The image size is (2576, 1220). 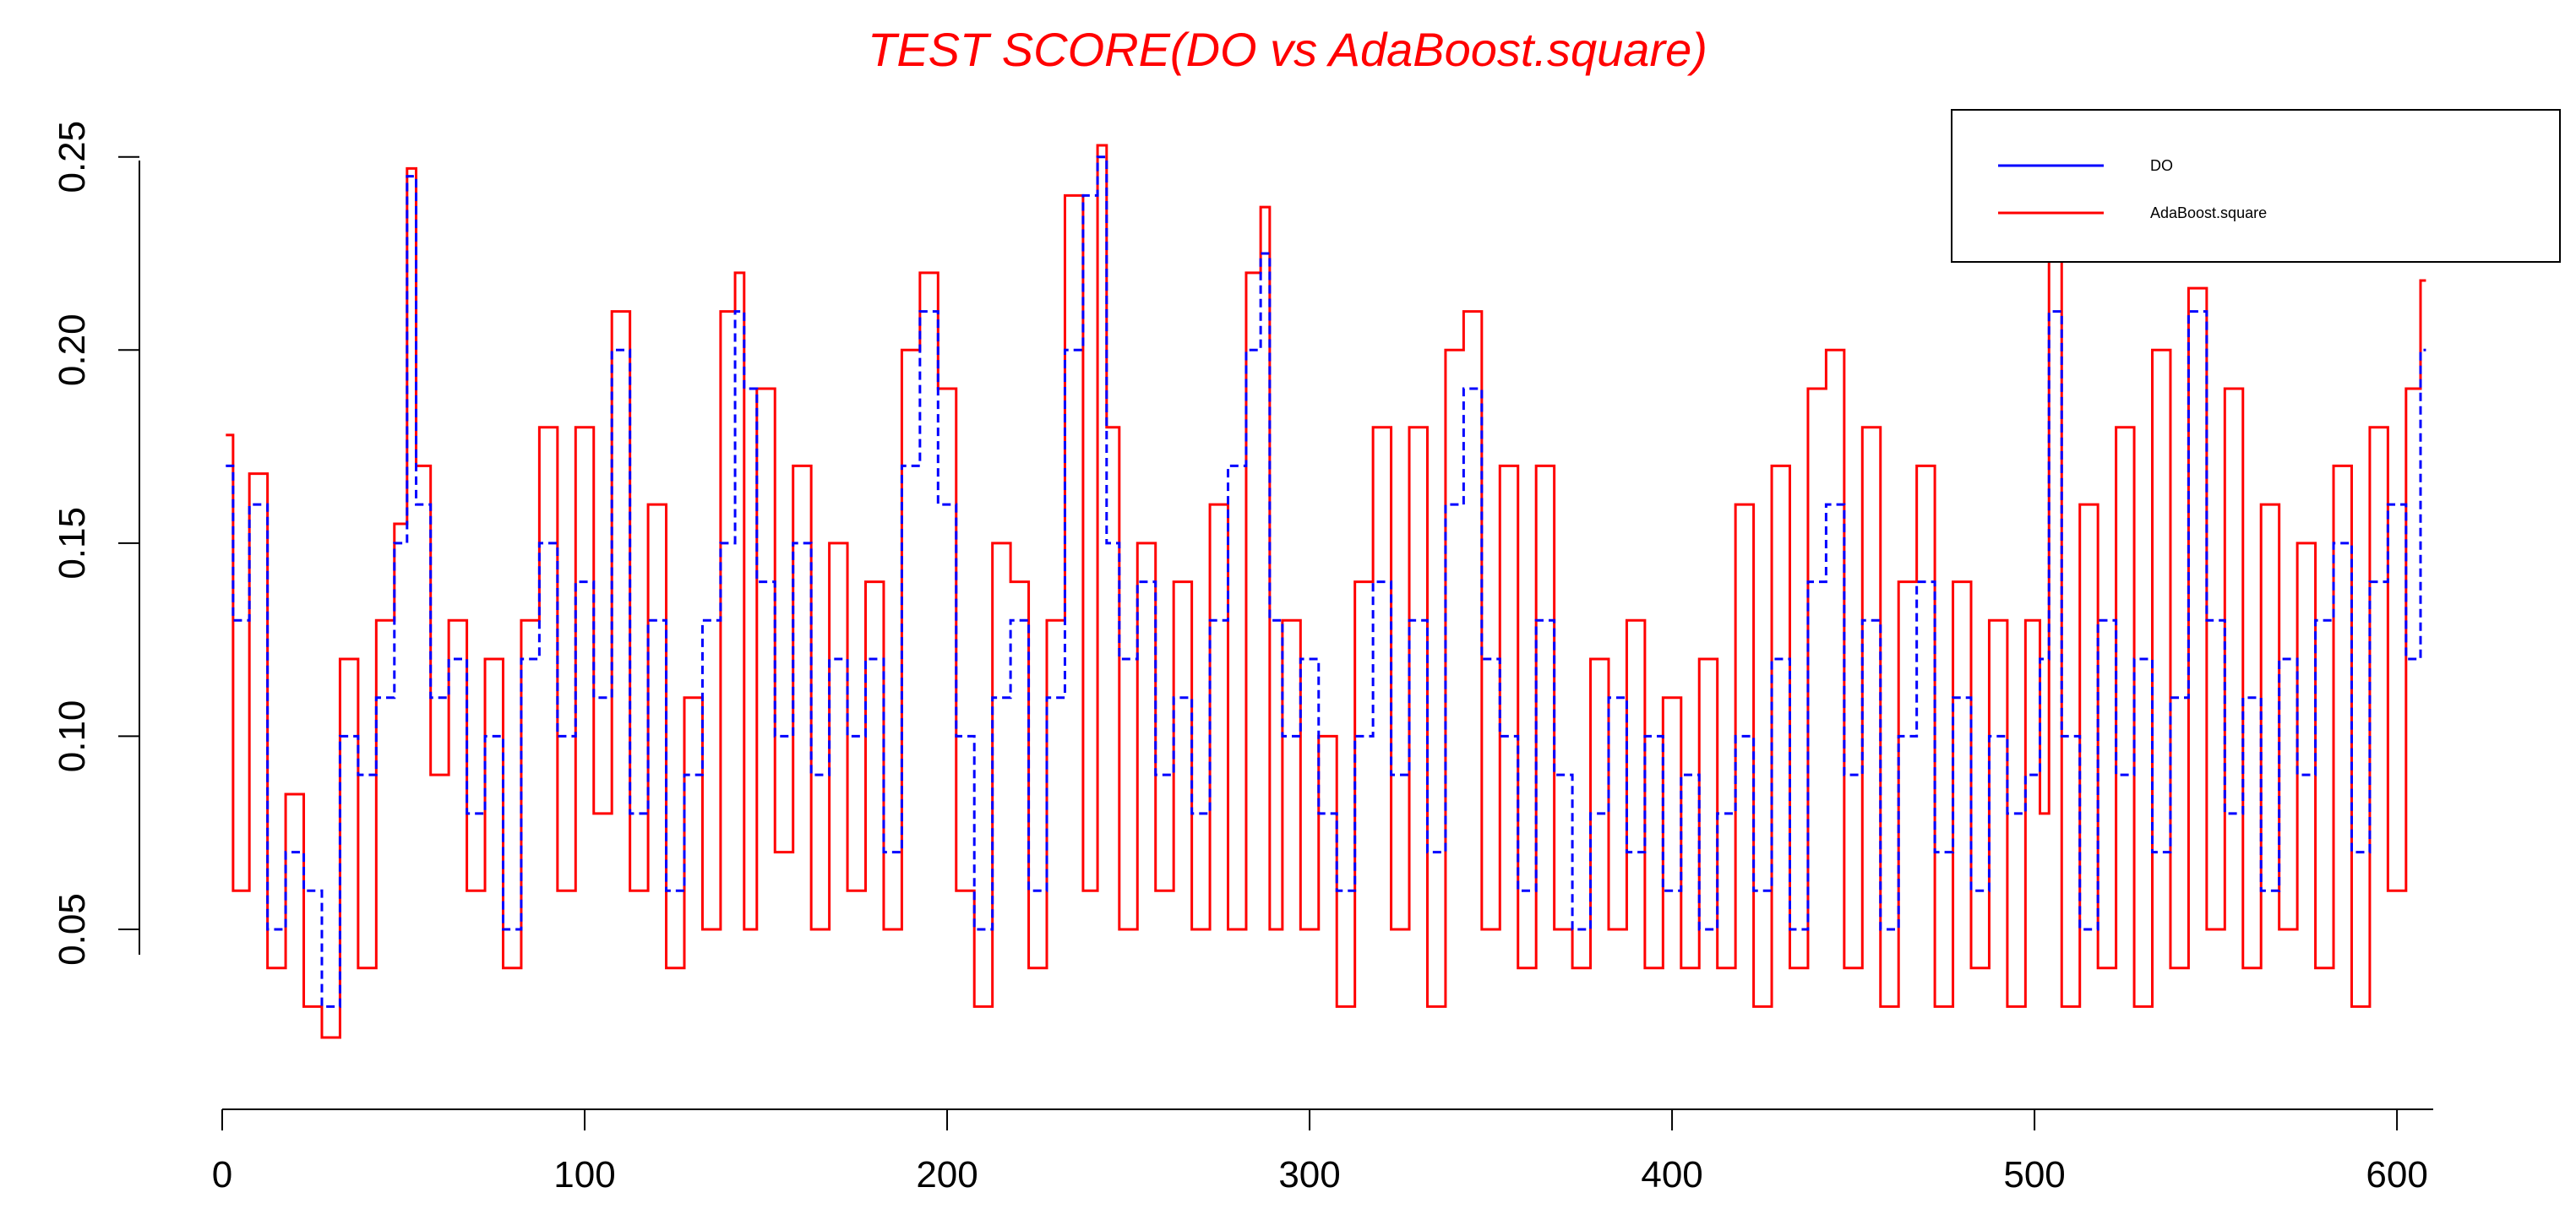 What do you see at coordinates (1671, 1174) in the screenshot?
I see `x-tick-label: 400` at bounding box center [1671, 1174].